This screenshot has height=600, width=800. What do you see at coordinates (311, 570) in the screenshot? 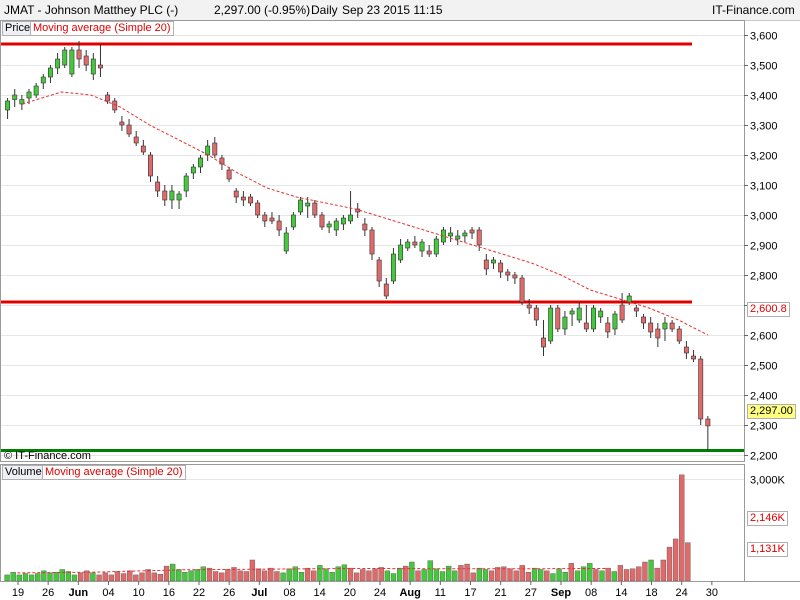
I see `volume-moving-average` at bounding box center [311, 570].